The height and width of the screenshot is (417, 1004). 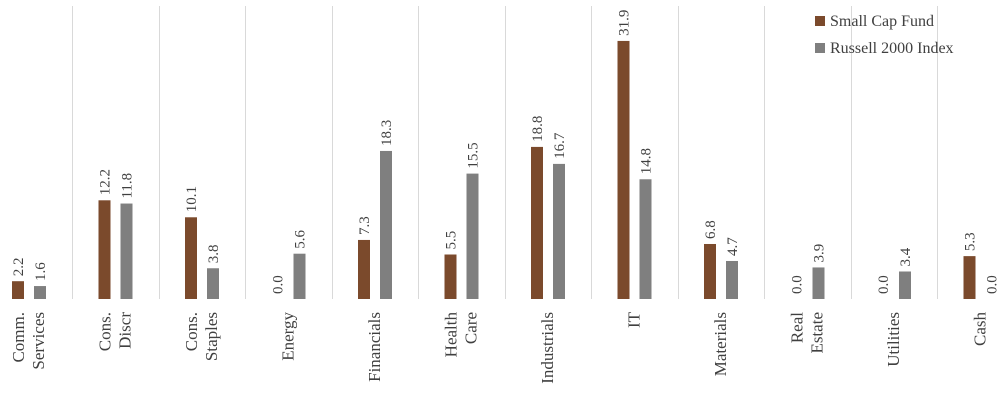 What do you see at coordinates (474, 155) in the screenshot?
I see `value-label: 15.5` at bounding box center [474, 155].